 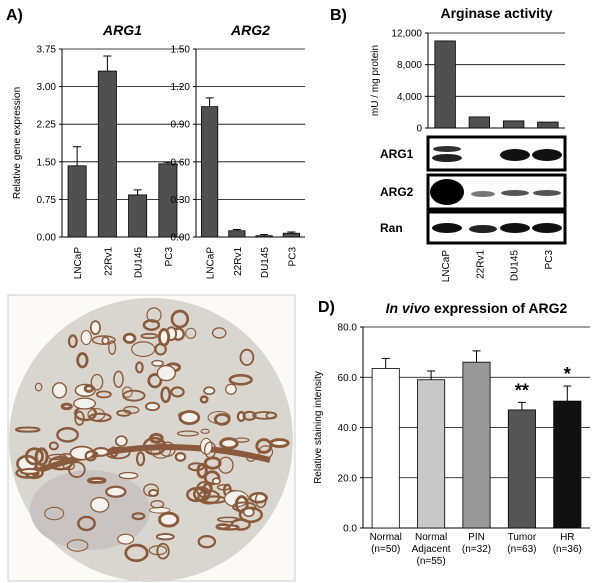 I want to click on chart-title: Arginase activity, so click(x=496, y=13).